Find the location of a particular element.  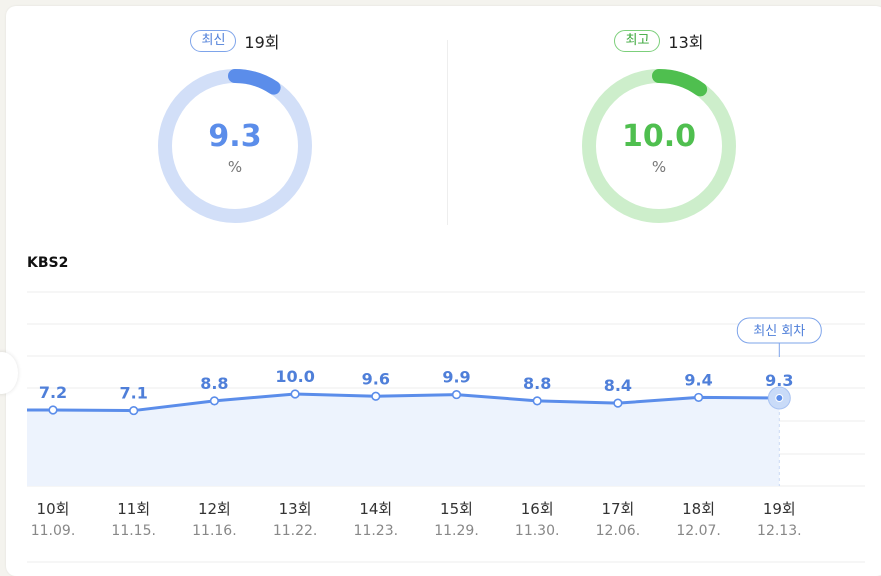

x-tick-date: 12.13. is located at coordinates (779, 531).